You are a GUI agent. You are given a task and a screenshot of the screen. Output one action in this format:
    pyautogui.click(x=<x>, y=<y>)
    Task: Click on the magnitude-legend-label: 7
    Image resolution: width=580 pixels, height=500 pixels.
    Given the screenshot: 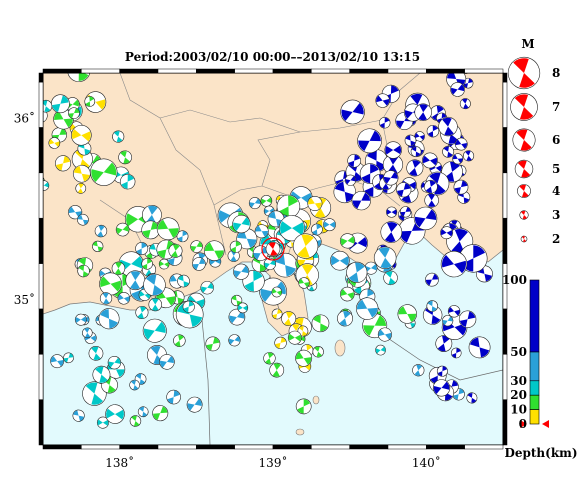 What is the action you would take?
    pyautogui.click(x=556, y=107)
    